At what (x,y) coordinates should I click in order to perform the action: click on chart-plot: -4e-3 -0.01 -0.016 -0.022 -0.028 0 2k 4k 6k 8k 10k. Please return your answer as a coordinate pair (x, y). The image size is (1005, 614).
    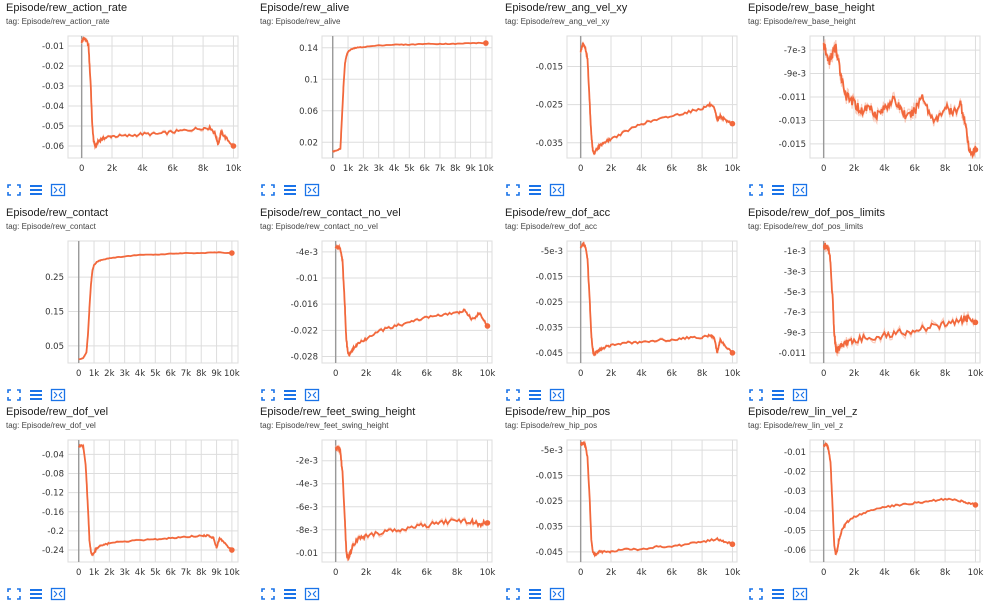
    Looking at the image, I should click on (381, 310).